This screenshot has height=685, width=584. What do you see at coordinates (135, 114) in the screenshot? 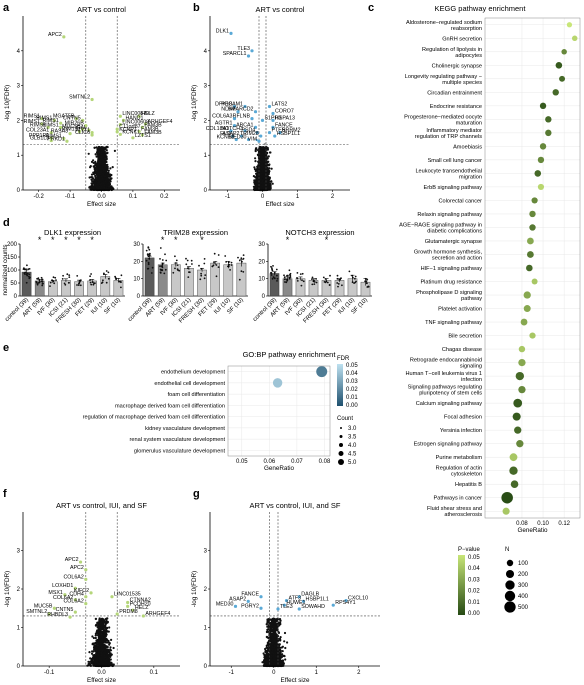
I see `gene-label: LINC00879` at bounding box center [135, 114].